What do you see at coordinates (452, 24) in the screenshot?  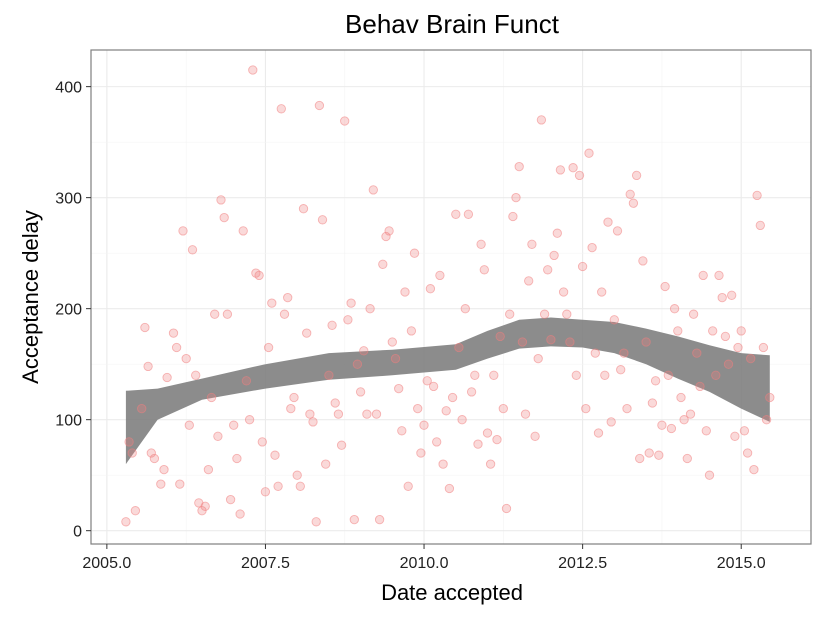 I see `chart-title: Behav Brain Funct` at bounding box center [452, 24].